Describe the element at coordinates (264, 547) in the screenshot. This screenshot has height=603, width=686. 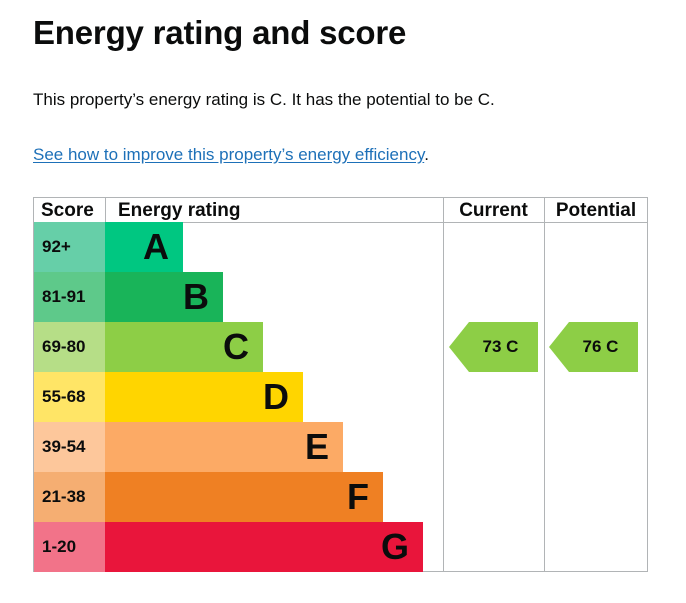
I see `band-bar-g: G` at that location.